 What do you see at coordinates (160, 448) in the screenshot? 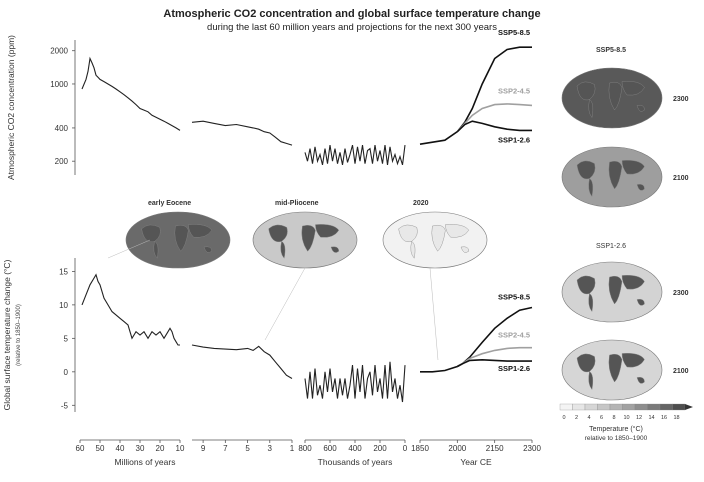
I see `xtick-label: 20` at bounding box center [160, 448].